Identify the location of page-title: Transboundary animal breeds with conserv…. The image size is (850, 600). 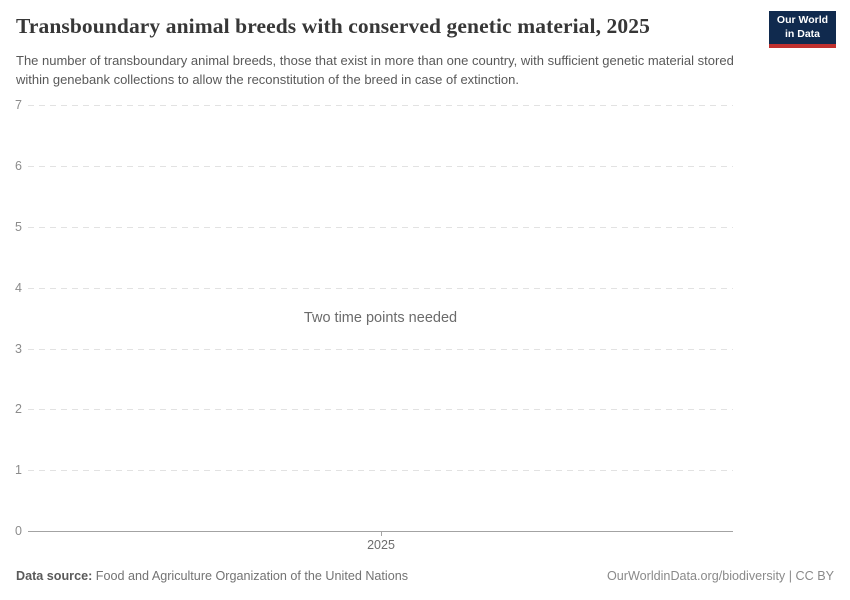
(333, 26).